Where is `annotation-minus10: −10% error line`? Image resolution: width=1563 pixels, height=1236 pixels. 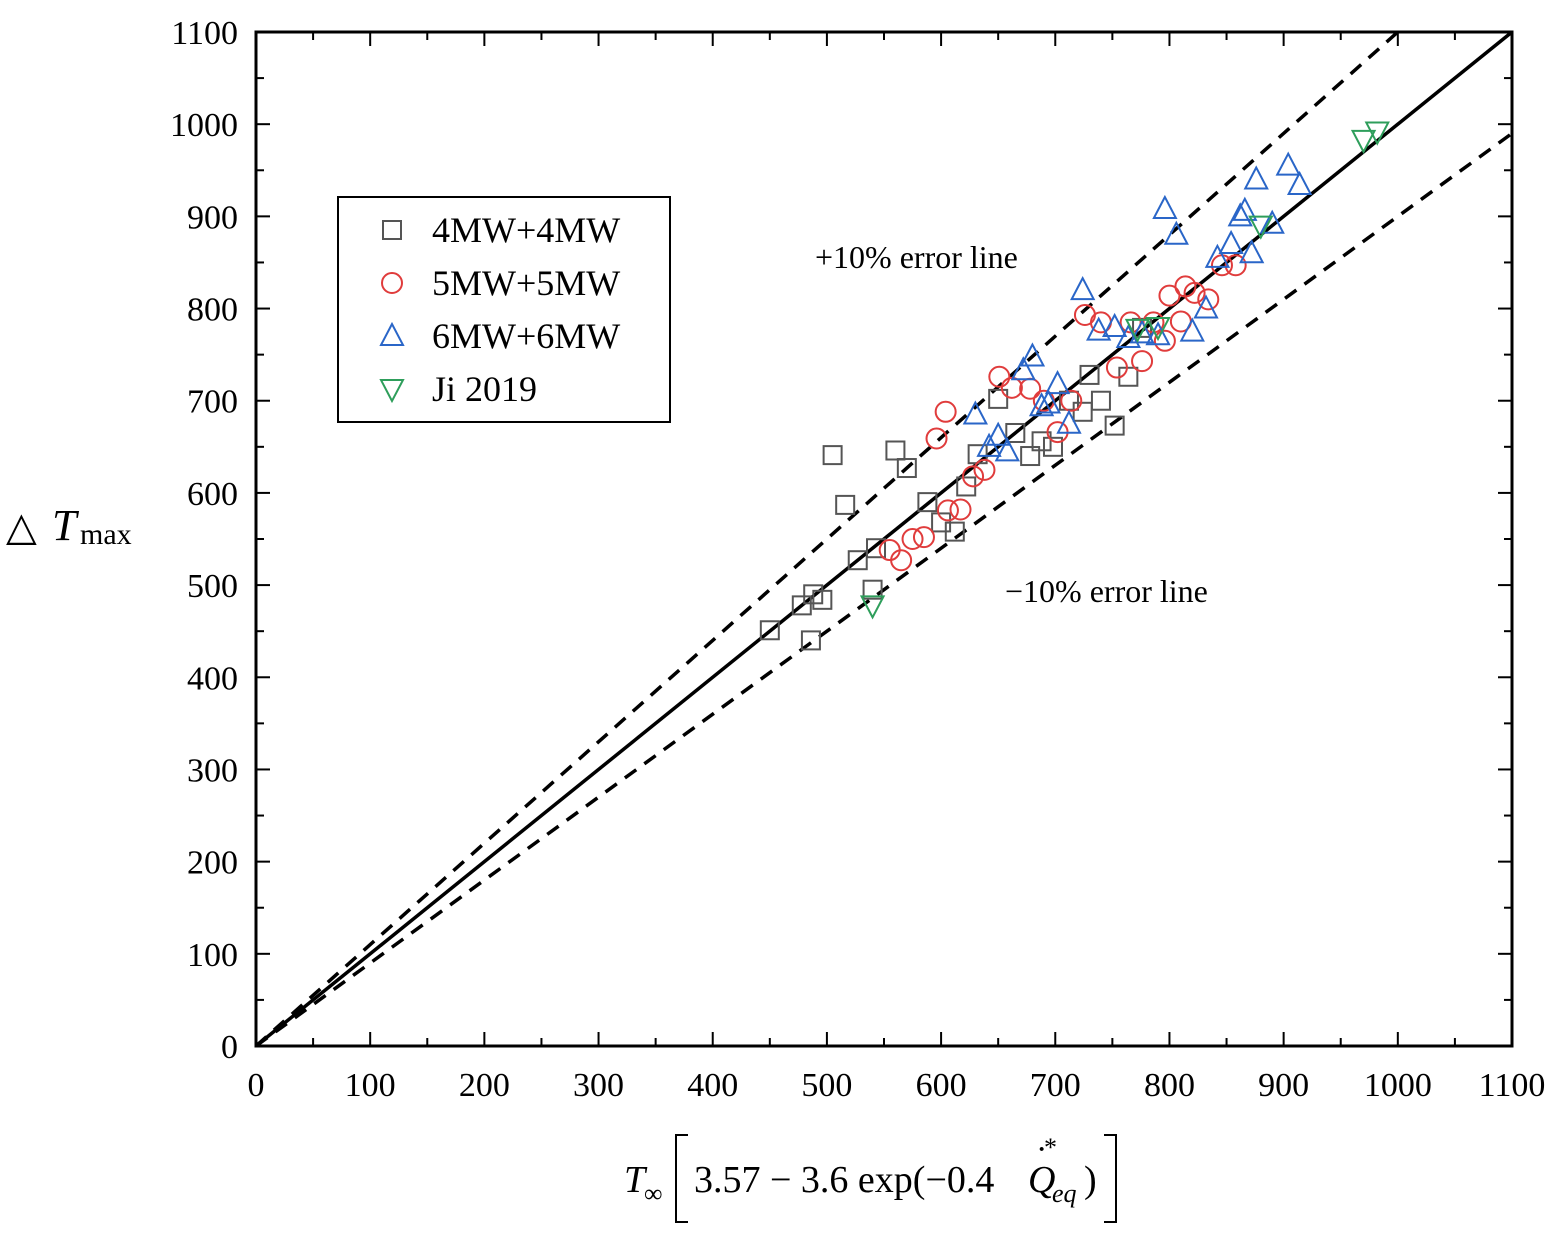
annotation-minus10: −10% error line is located at coordinates (1106, 591).